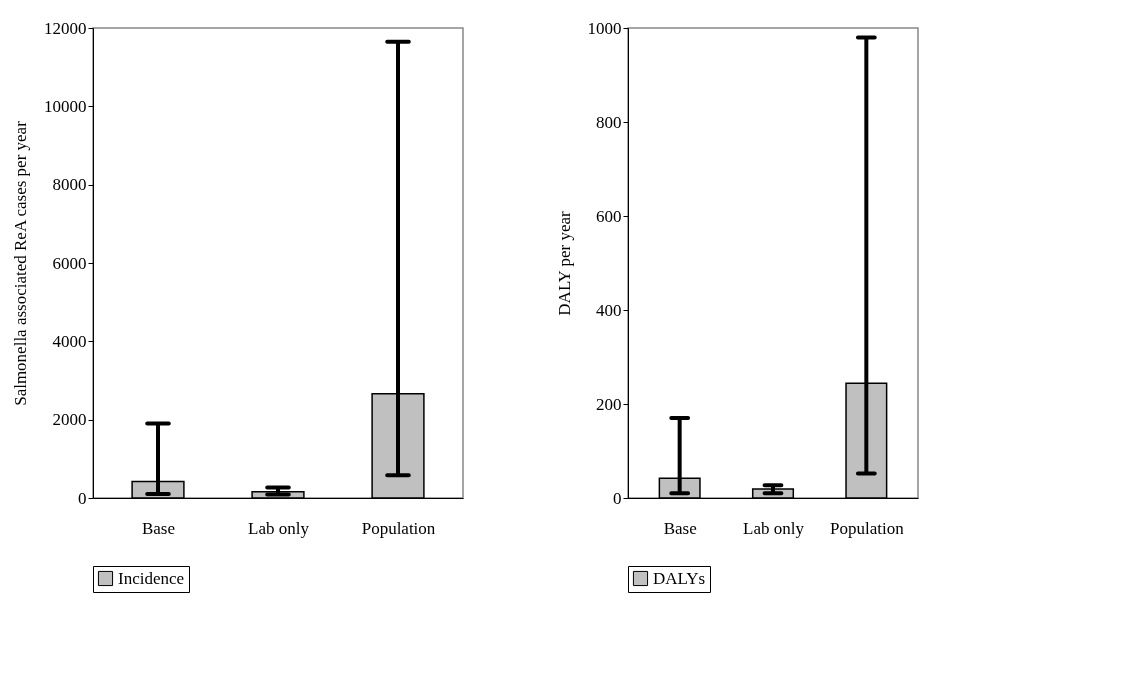  I want to click on legend-label: Incidence, so click(151, 578).